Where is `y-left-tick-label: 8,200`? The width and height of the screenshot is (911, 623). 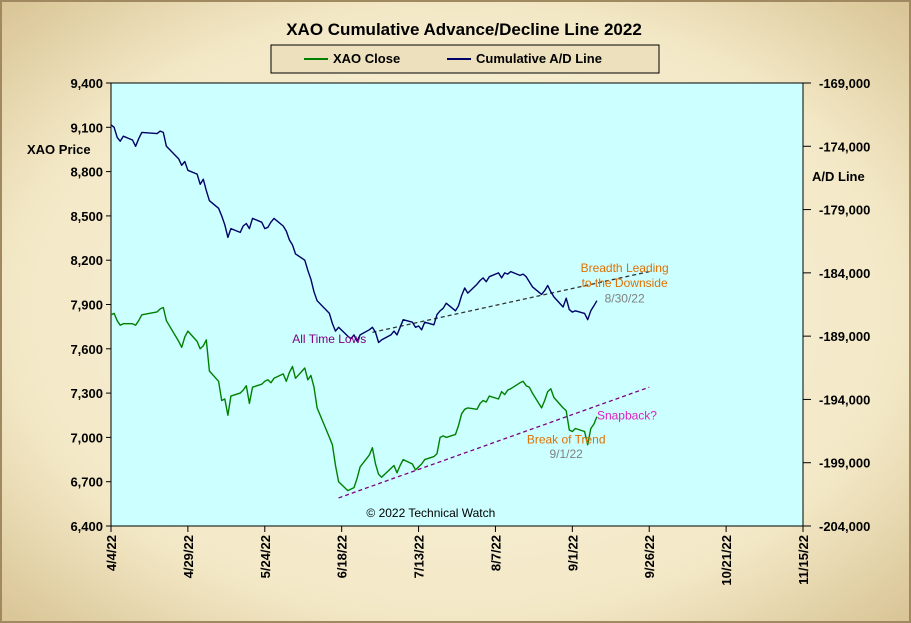
y-left-tick-label: 8,200 is located at coordinates (86, 260).